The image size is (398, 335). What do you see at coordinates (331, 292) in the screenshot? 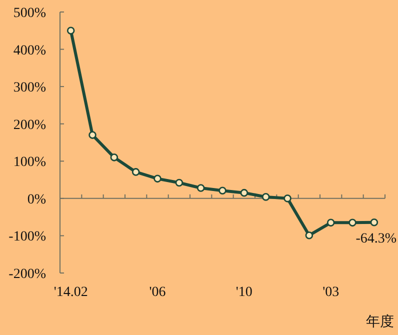
I see `x-tick-label: '03` at bounding box center [331, 292].